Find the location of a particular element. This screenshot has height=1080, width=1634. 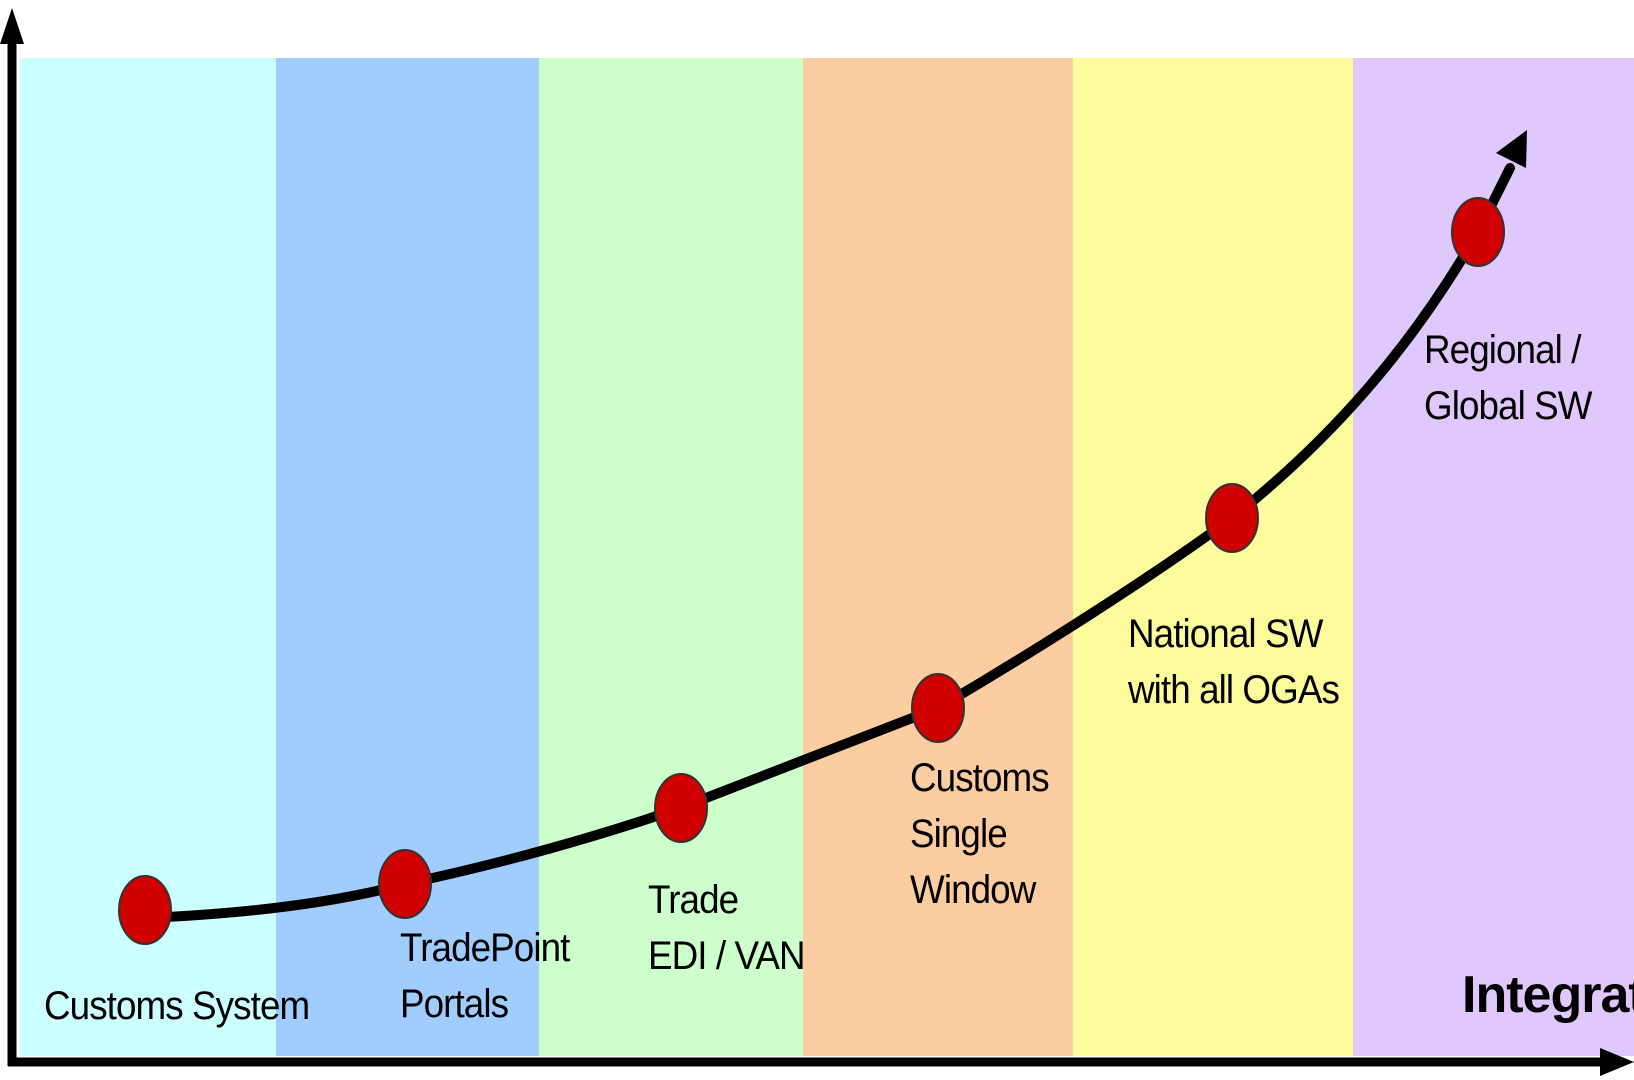

node-customs-single-window is located at coordinates (938, 708).